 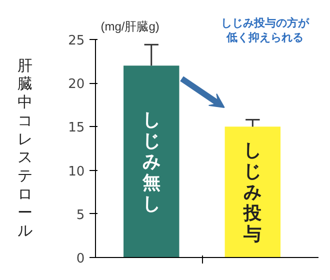 I want to click on x-tick-label: しじみ無し, so click(x=150, y=162).